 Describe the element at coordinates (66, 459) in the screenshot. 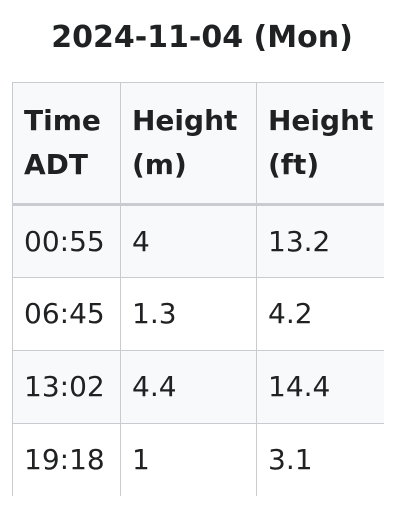

I see `time-cell: 19:18` at that location.